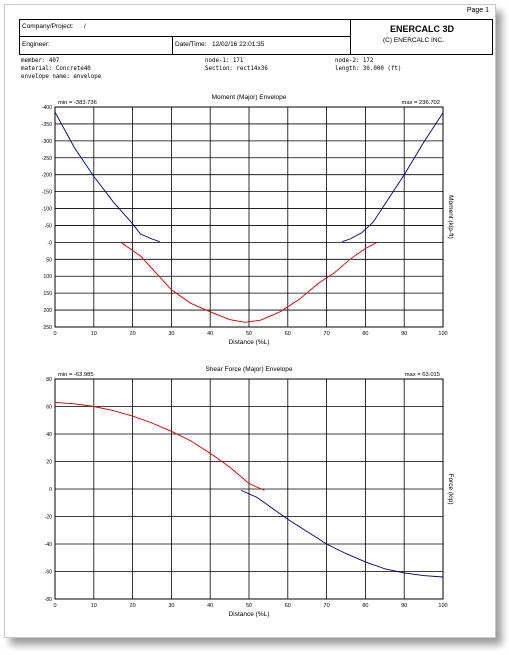  What do you see at coordinates (236, 69) in the screenshot?
I see `section-info: Section: rect14x36` at bounding box center [236, 69].